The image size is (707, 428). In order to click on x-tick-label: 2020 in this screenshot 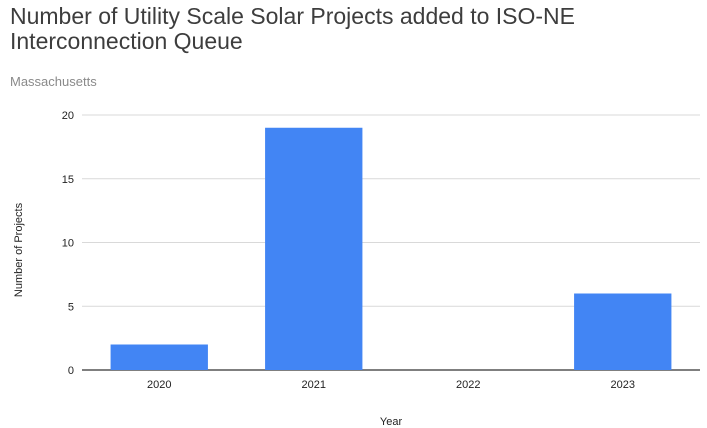, I will do `click(159, 385)`.